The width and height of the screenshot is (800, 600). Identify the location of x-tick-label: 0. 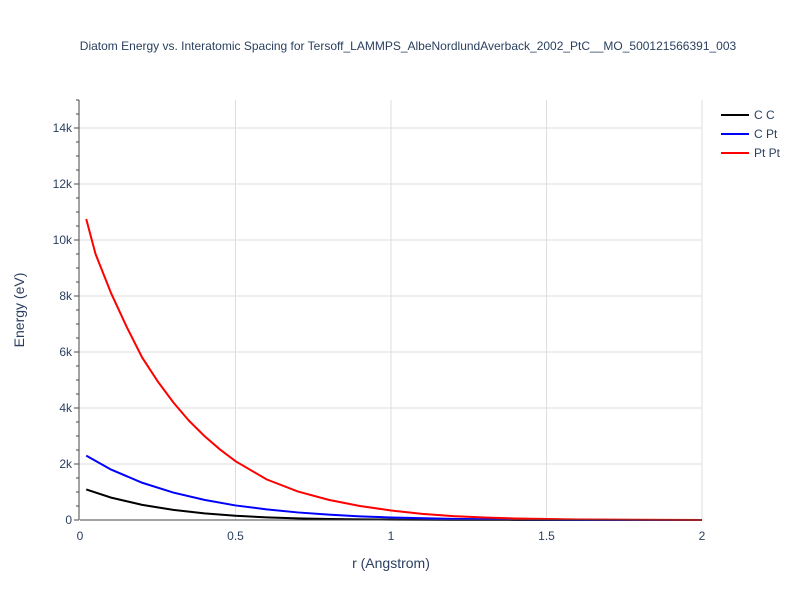
(80, 536).